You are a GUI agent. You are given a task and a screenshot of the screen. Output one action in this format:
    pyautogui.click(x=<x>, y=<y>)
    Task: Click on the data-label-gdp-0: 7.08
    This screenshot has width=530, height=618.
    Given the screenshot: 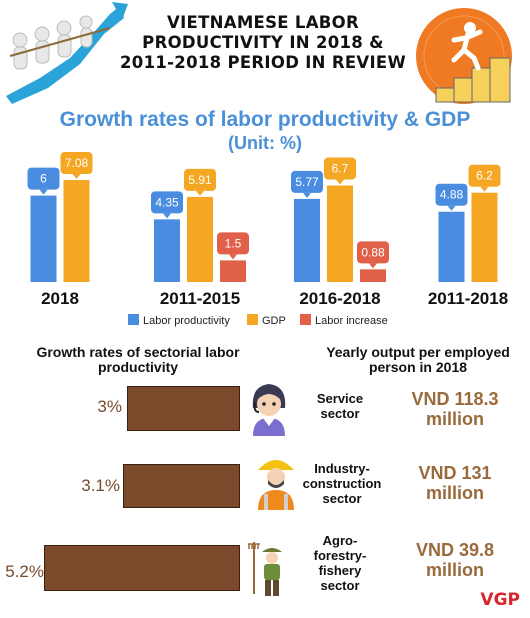 What is the action you would take?
    pyautogui.click(x=77, y=163)
    